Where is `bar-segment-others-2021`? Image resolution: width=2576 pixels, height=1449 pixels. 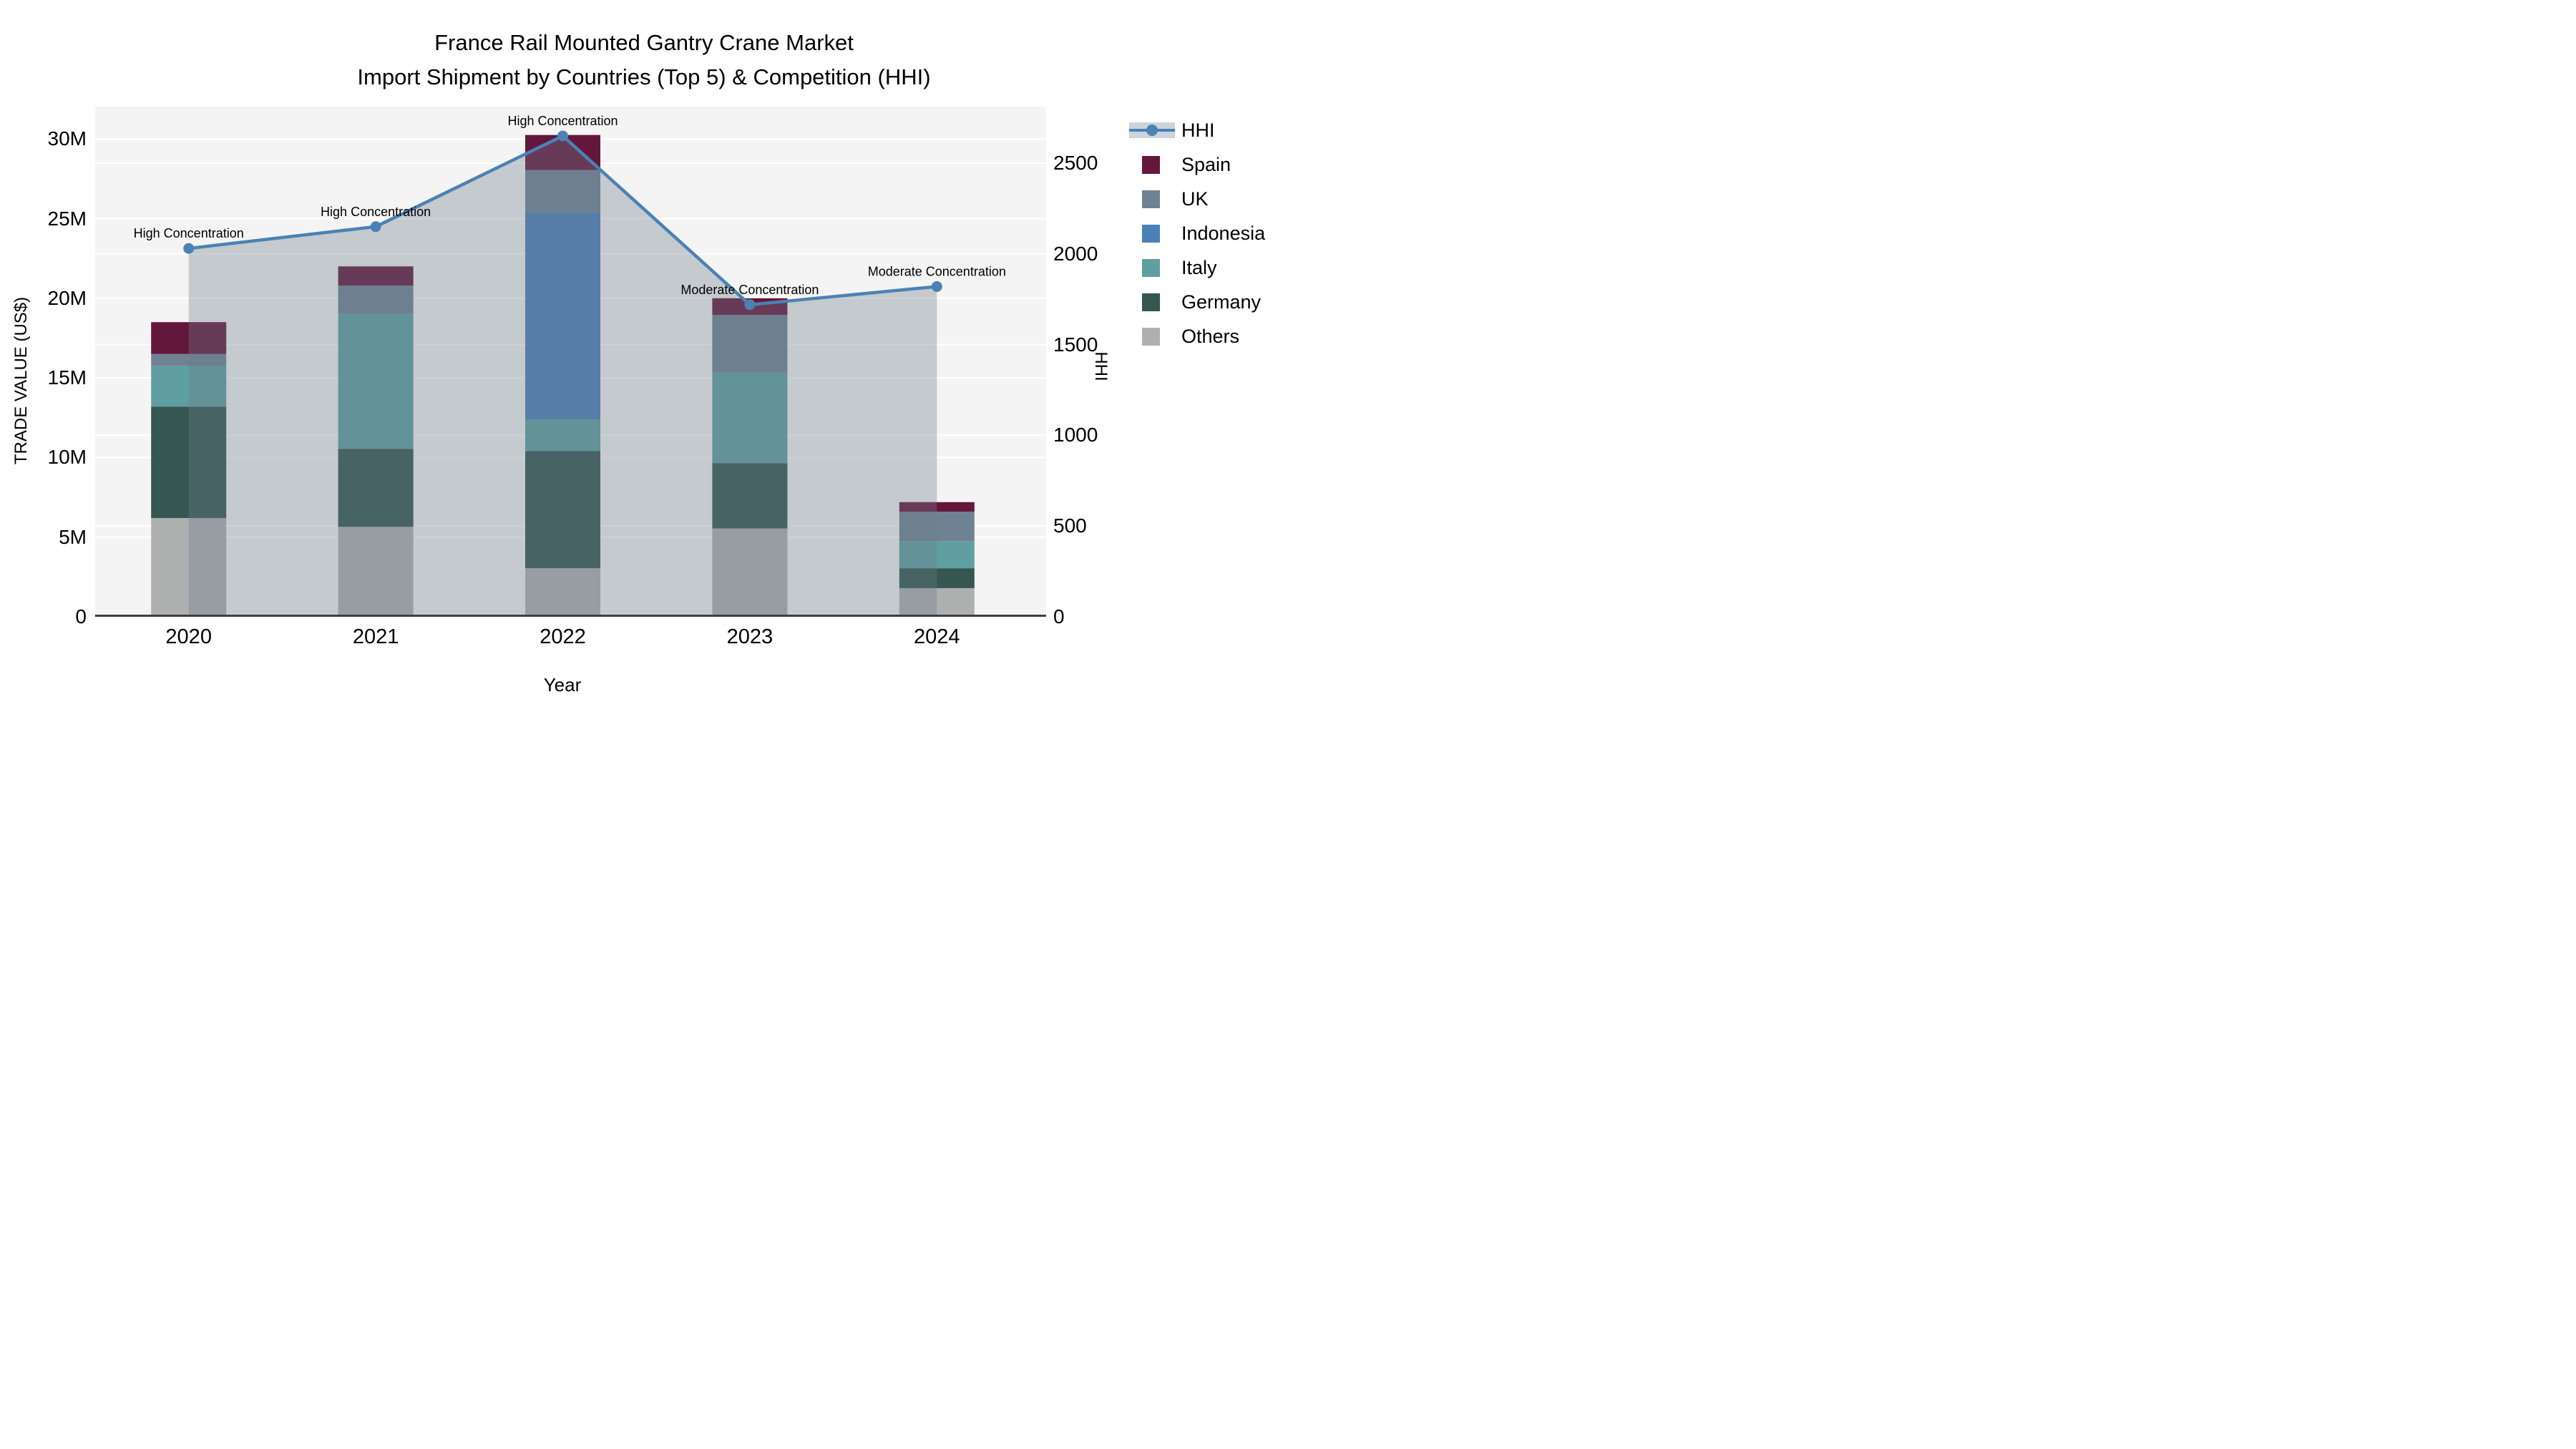 bar-segment-others-2021 is located at coordinates (376, 572).